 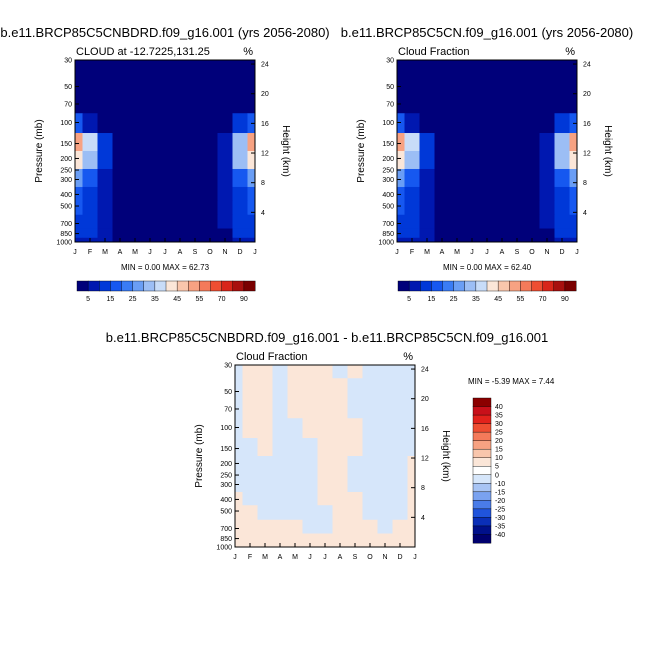 I want to click on min-max-label: MIN = 0.00 MAX = 62.73, so click(x=165, y=267).